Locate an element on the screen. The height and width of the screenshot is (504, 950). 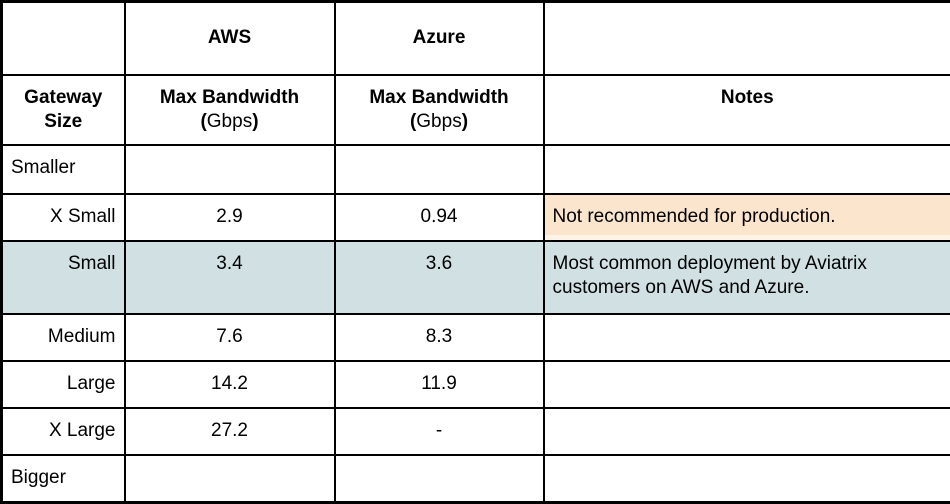
gateway-size-cell: Small is located at coordinates (63, 277).